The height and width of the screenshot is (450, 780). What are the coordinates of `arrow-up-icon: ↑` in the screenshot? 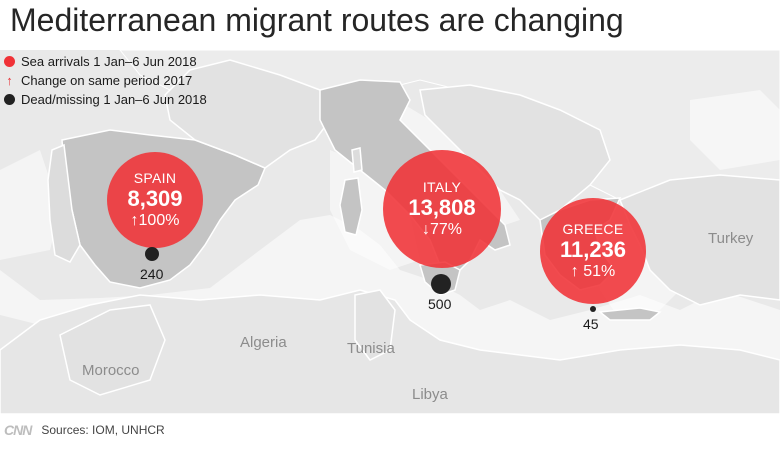 It's located at (9, 80).